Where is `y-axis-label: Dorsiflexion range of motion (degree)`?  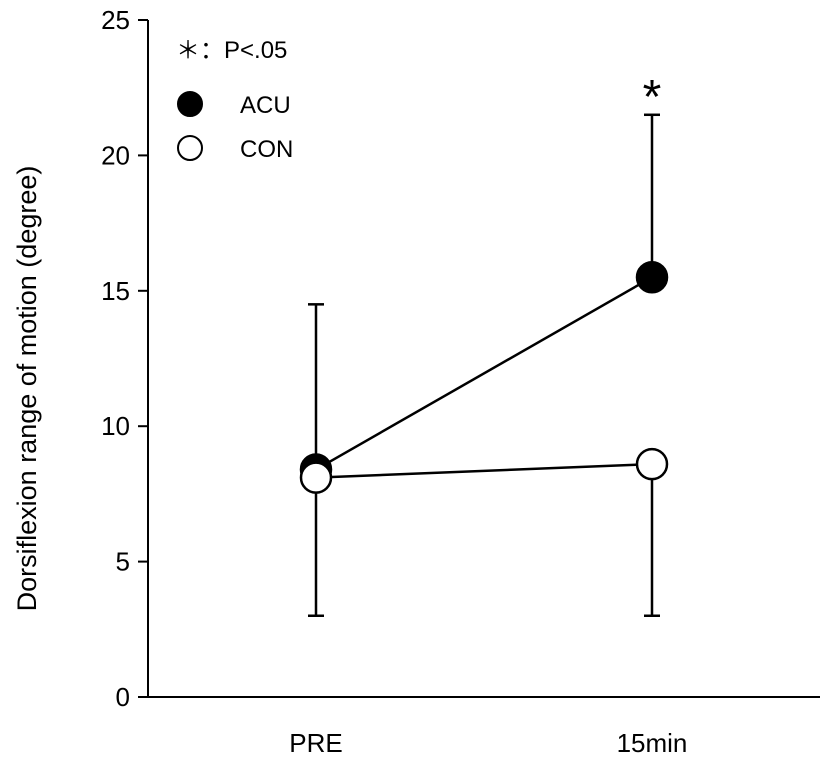 y-axis-label: Dorsiflexion range of motion (degree) is located at coordinates (27, 389).